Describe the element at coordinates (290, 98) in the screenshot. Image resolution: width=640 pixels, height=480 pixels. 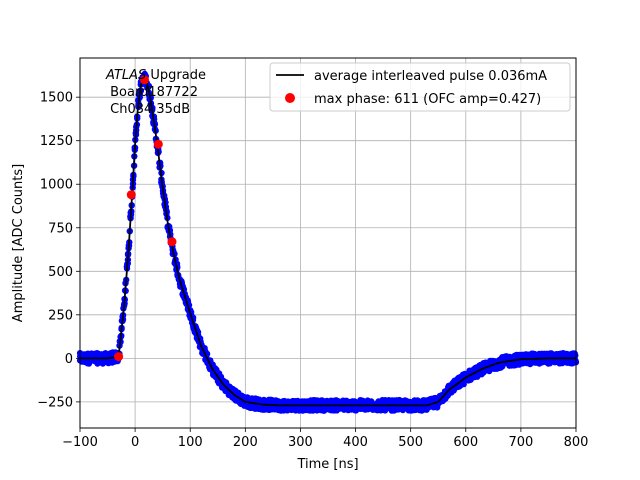
I see `legend-marker-icon` at that location.